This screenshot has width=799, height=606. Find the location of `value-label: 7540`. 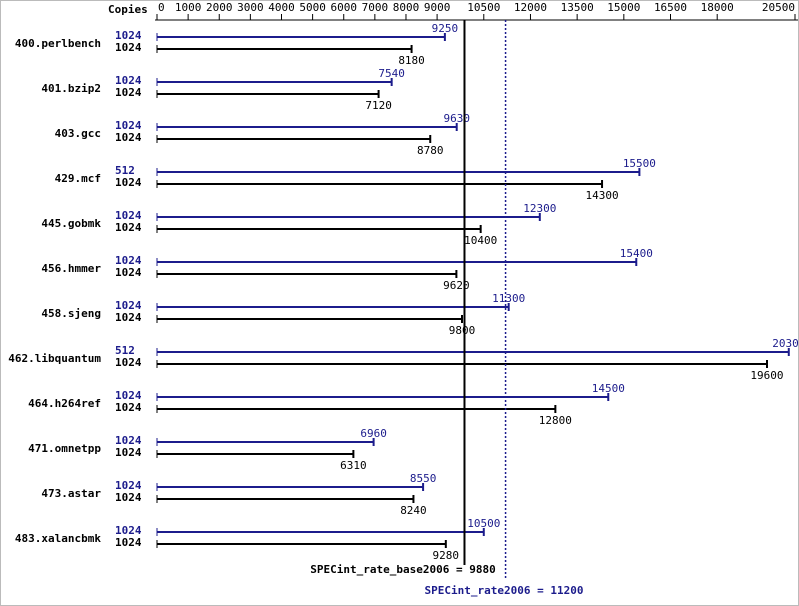

value-label: 7540 is located at coordinates (391, 73).